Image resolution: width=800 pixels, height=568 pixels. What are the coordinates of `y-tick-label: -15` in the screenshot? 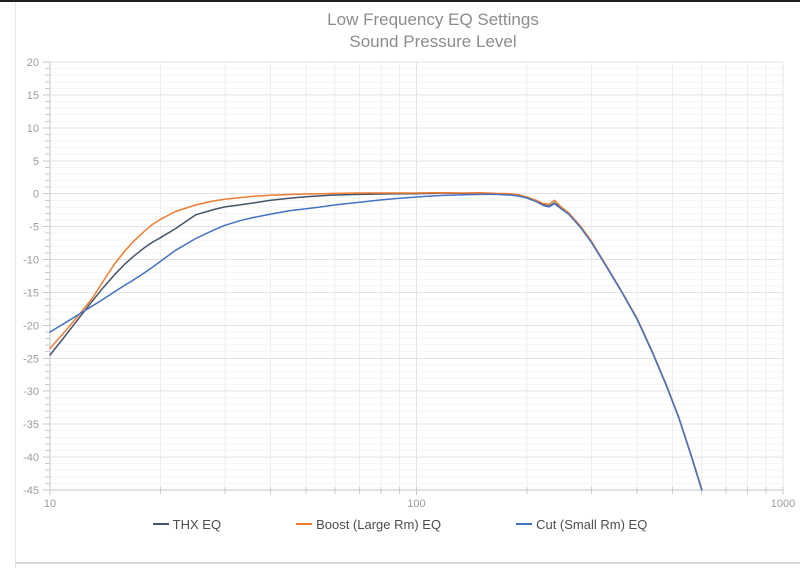 It's located at (31, 293).